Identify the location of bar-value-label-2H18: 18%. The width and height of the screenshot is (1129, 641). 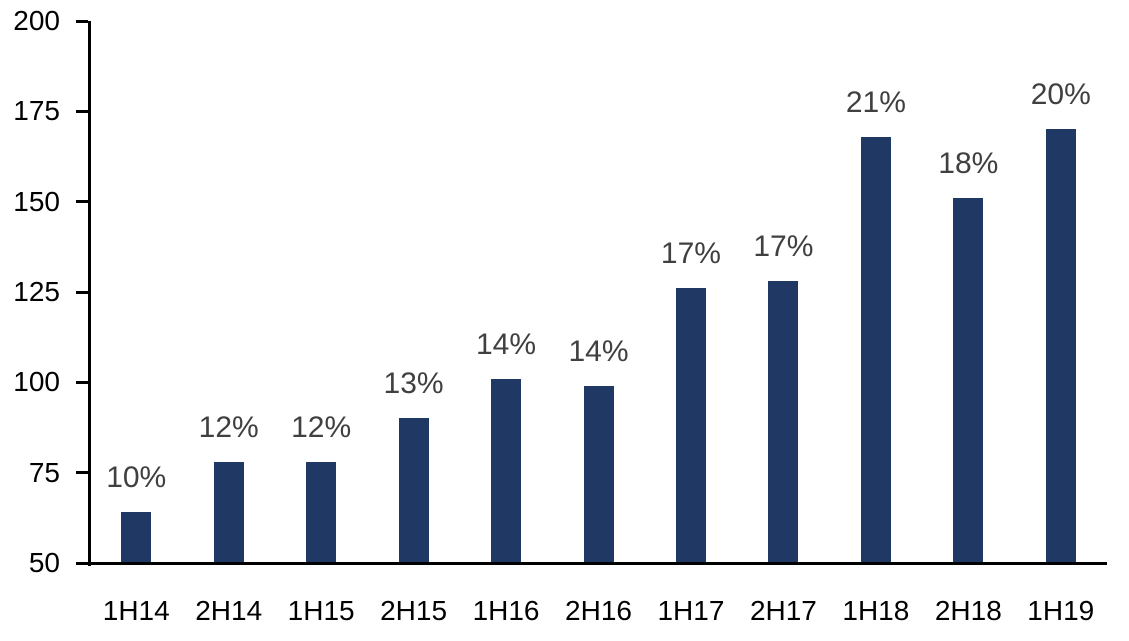
(968, 164).